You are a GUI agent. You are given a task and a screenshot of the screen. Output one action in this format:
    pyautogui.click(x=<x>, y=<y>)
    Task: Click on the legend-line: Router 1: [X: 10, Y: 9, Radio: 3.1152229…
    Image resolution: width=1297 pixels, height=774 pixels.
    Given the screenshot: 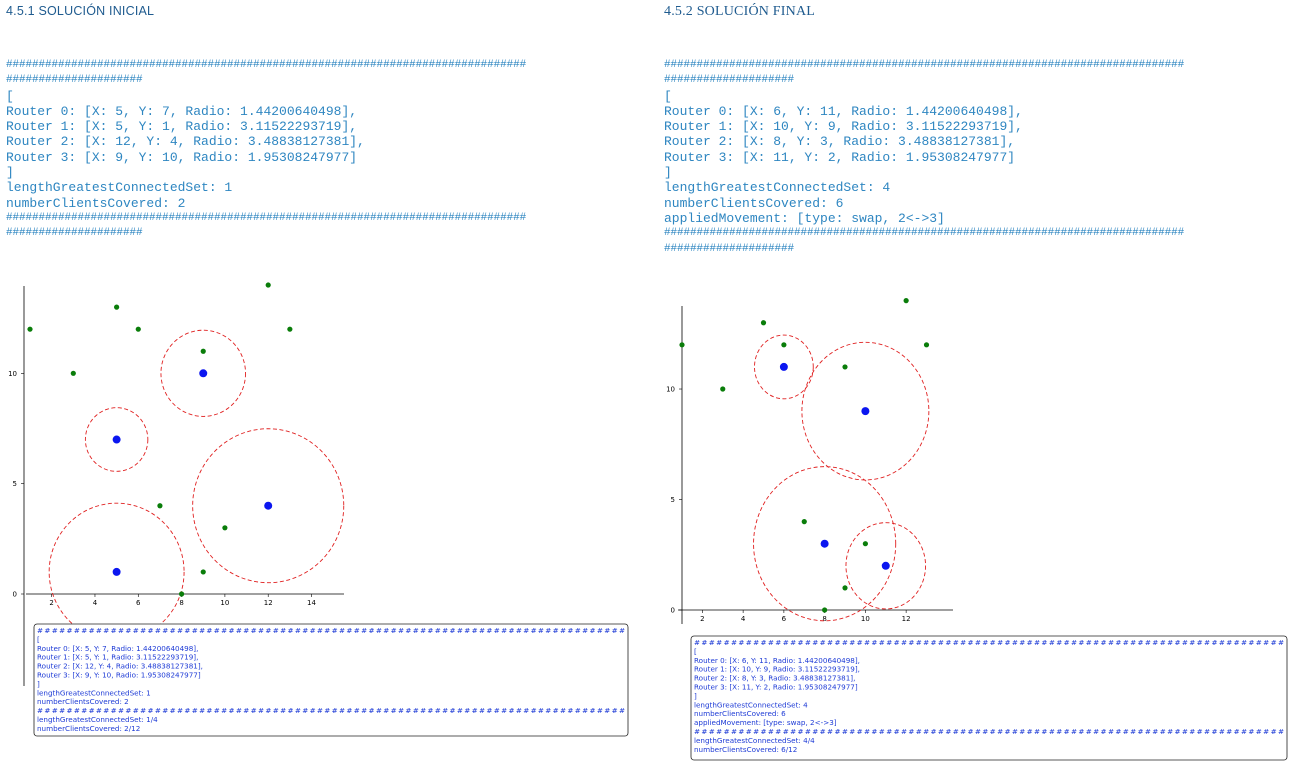 What is the action you would take?
    pyautogui.click(x=777, y=669)
    